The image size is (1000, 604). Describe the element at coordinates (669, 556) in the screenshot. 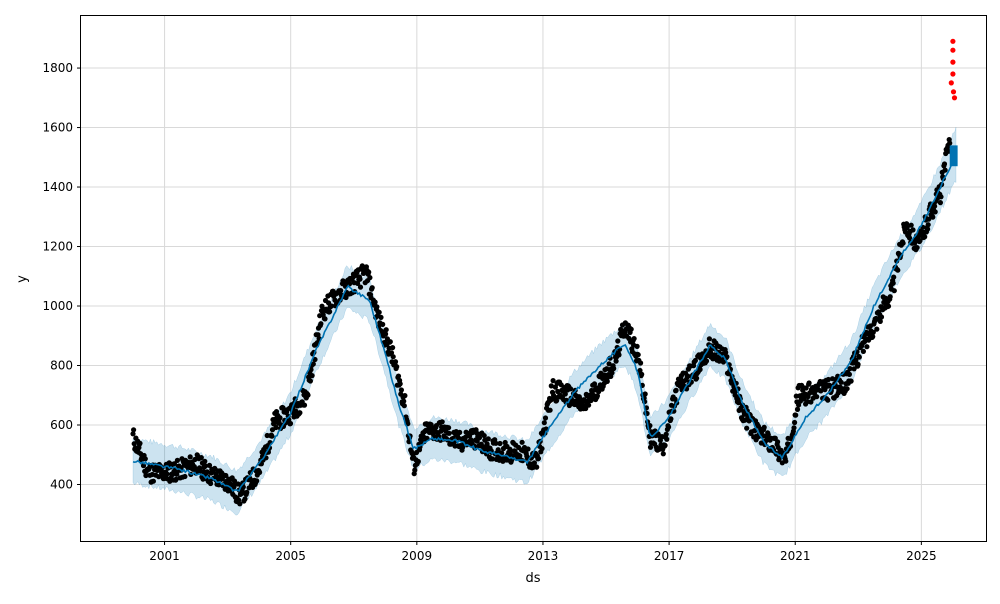

I see `x-tick-label: 2017` at that location.